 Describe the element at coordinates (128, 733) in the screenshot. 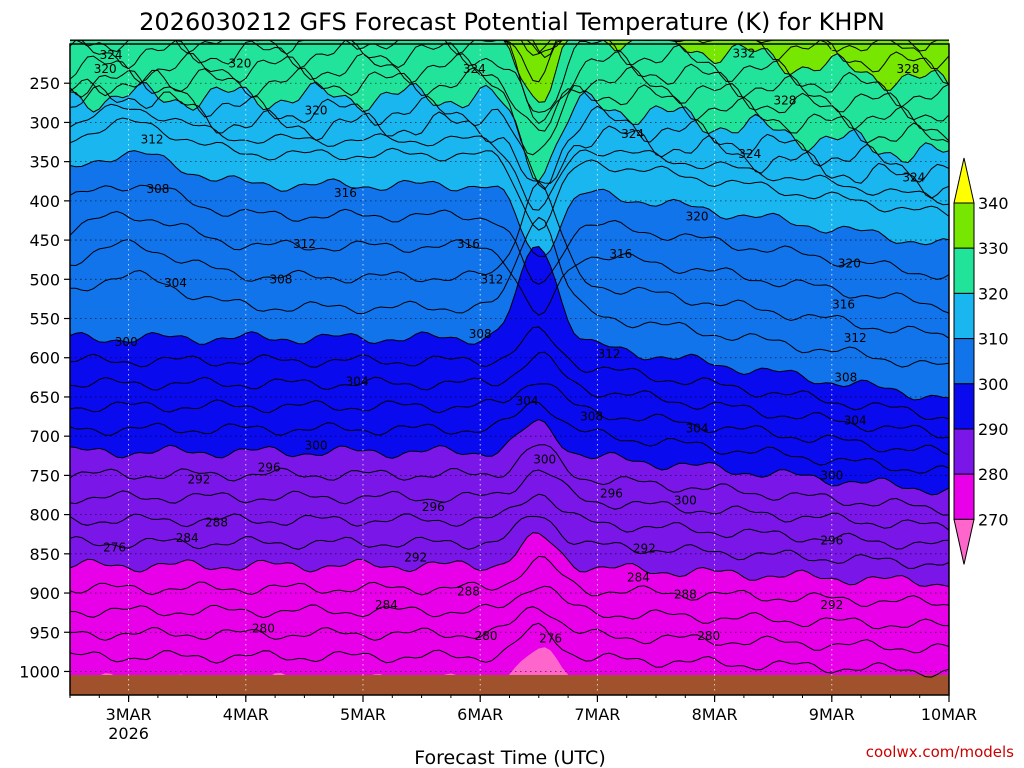

I see `x-tick-sublabel: 2026` at that location.